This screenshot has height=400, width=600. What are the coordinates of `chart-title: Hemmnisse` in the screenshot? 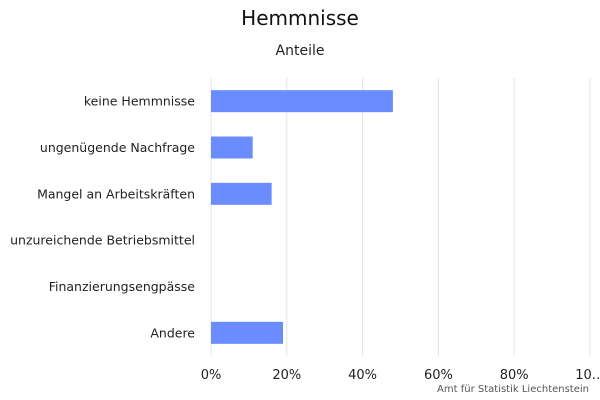 It's located at (300, 18).